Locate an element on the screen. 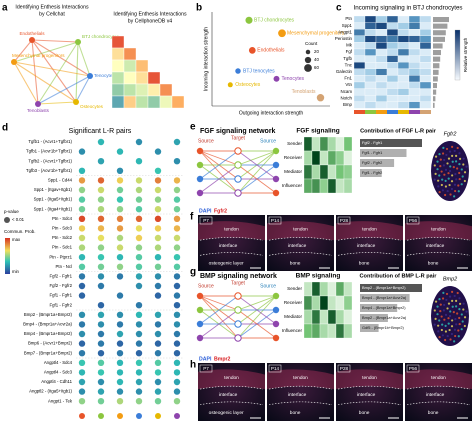  panel-letter: b is located at coordinates (199, 8).